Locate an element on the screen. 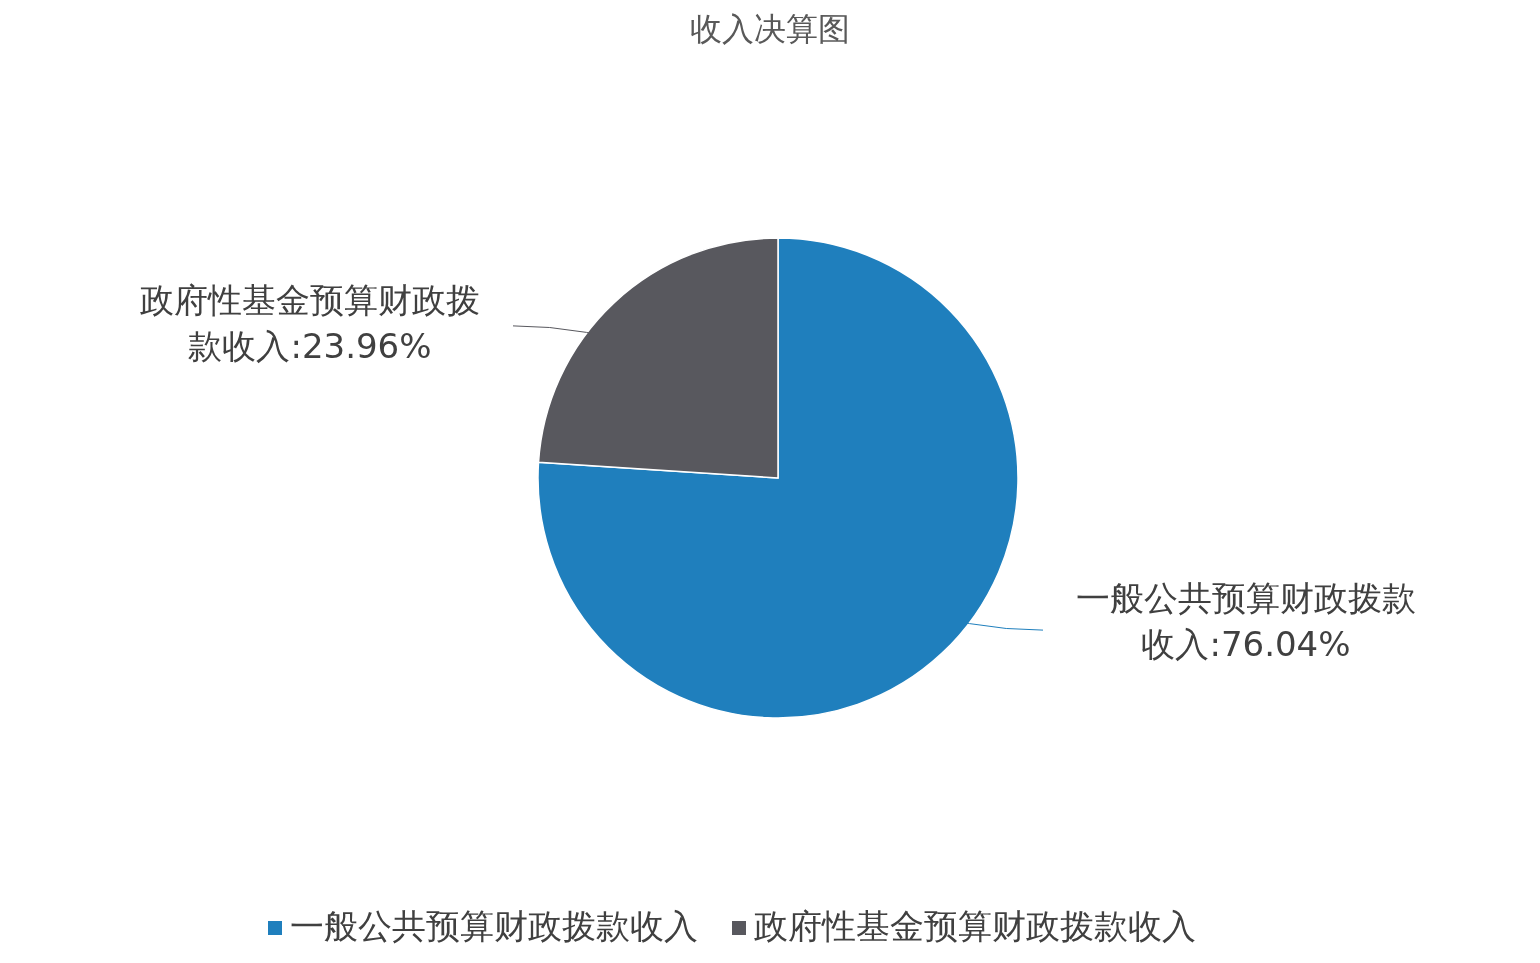  data-label: 一般公共预算财政拨款收入:76.04% is located at coordinates (1246, 621).